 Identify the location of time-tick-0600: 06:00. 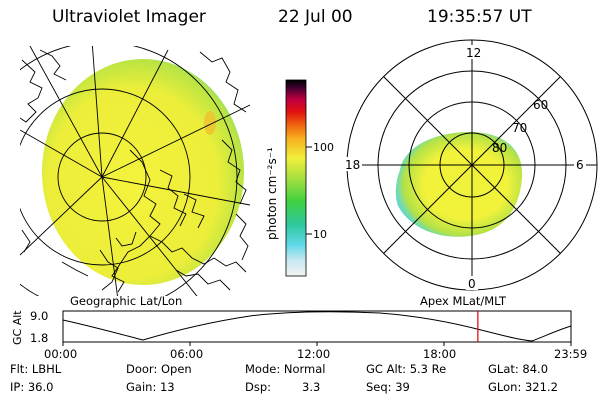
(186, 354).